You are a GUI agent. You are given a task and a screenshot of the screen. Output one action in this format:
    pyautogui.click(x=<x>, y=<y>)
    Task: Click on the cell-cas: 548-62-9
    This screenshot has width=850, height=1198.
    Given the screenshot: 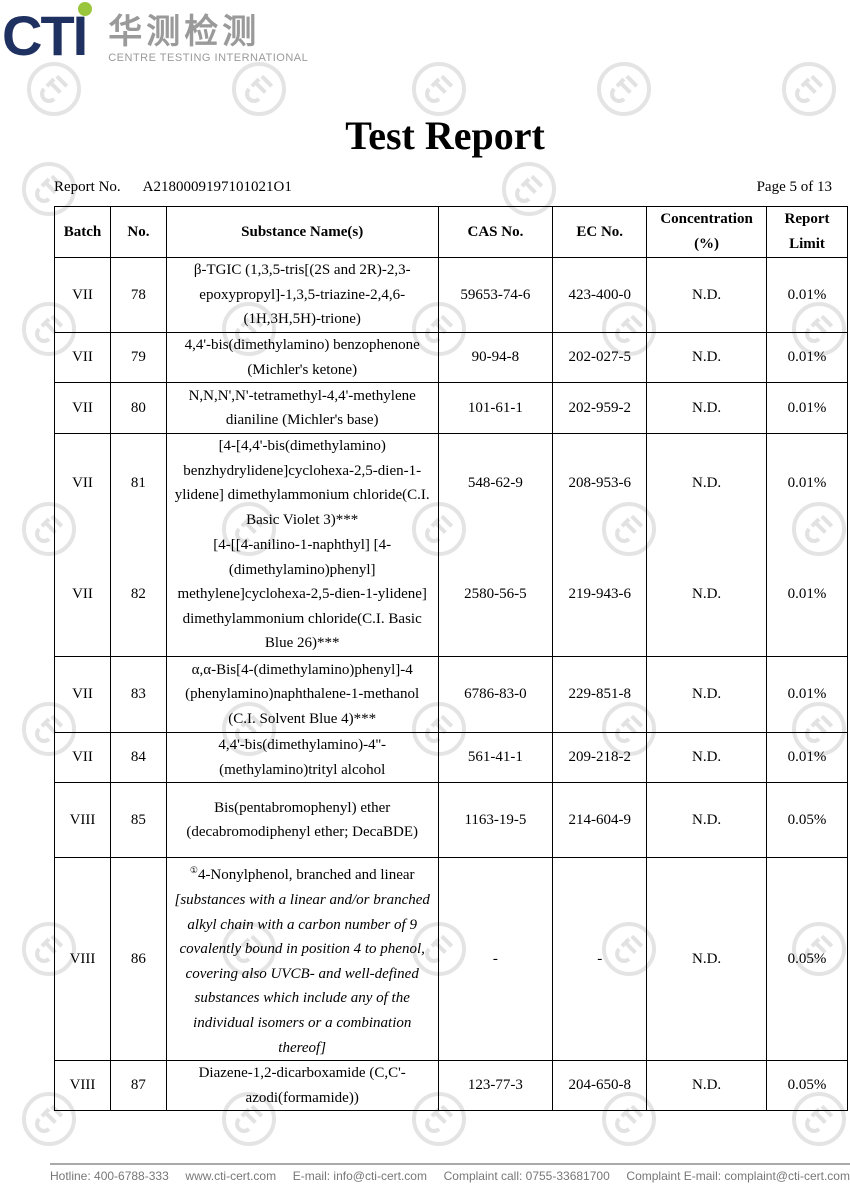 What is the action you would take?
    pyautogui.click(x=495, y=483)
    